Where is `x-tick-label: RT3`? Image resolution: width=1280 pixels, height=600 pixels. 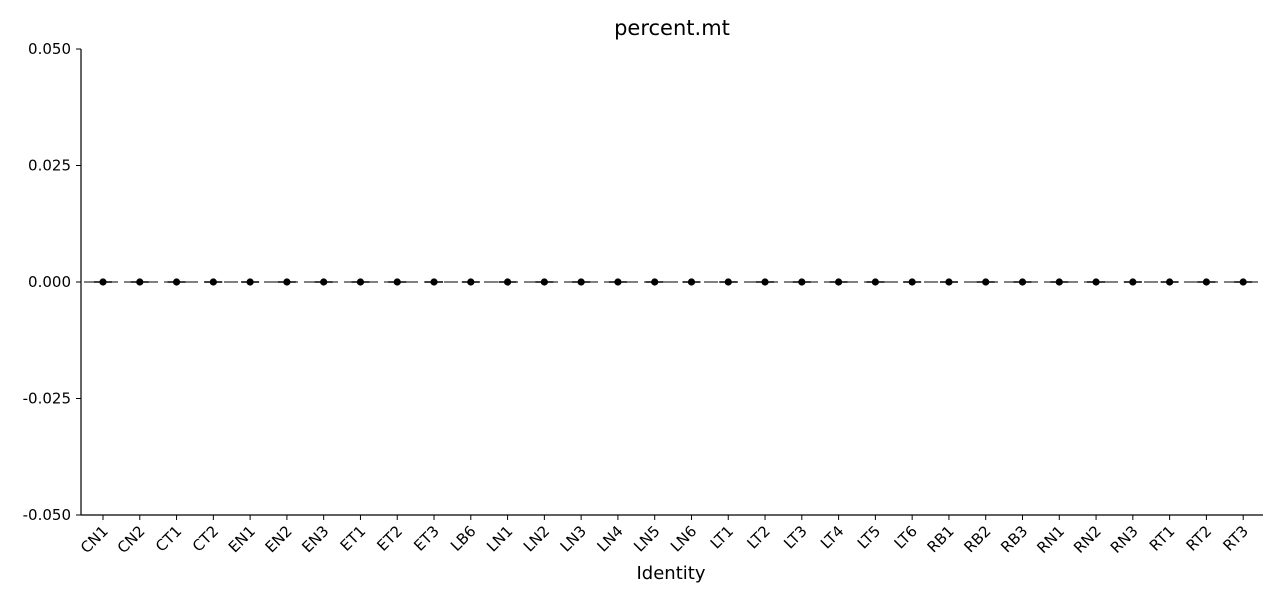 x-tick-label: RT3 is located at coordinates (1235, 538).